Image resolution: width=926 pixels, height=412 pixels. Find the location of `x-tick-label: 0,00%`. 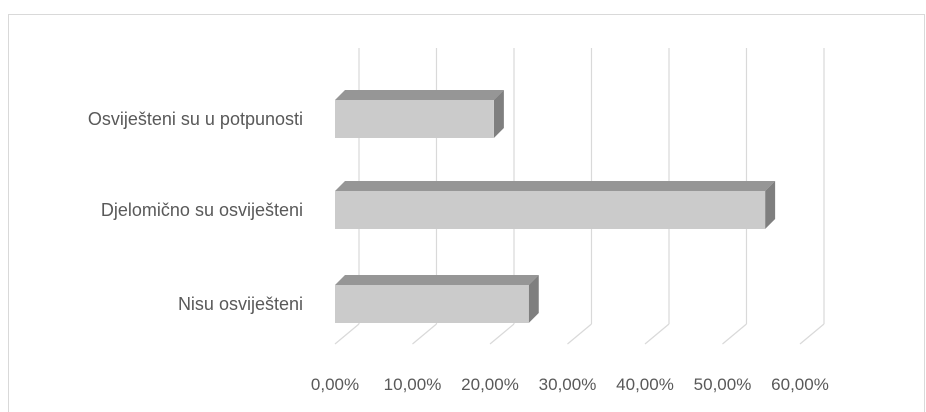

x-tick-label: 0,00% is located at coordinates (335, 384).